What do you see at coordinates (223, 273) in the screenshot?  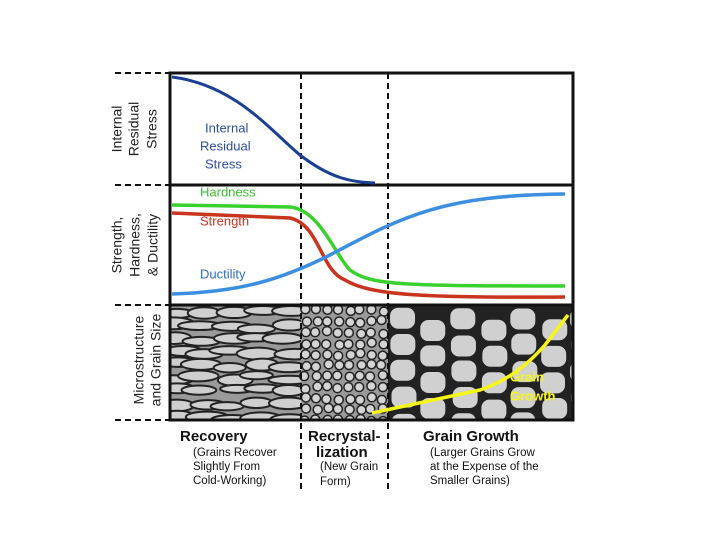 I see `curve-label: Ductility` at bounding box center [223, 273].